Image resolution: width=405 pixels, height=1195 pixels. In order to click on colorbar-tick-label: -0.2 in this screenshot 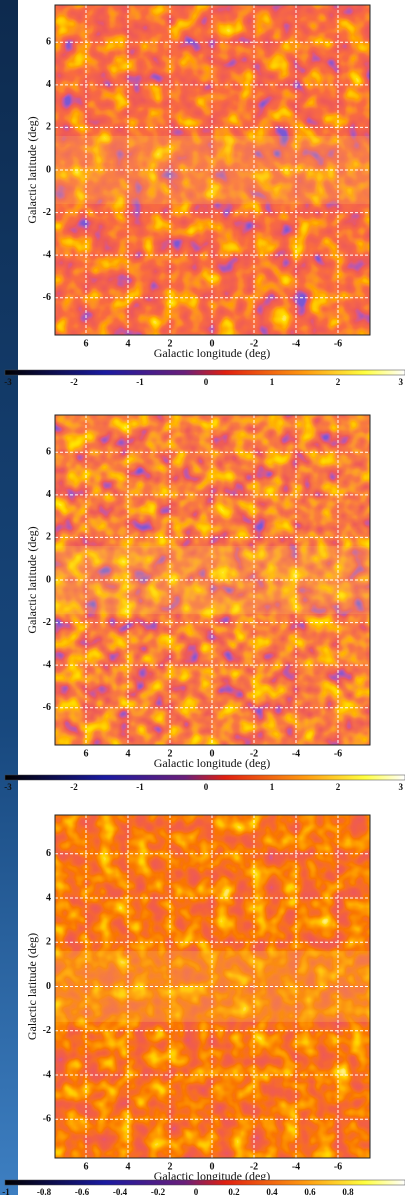, I will do `click(158, 1191)`.